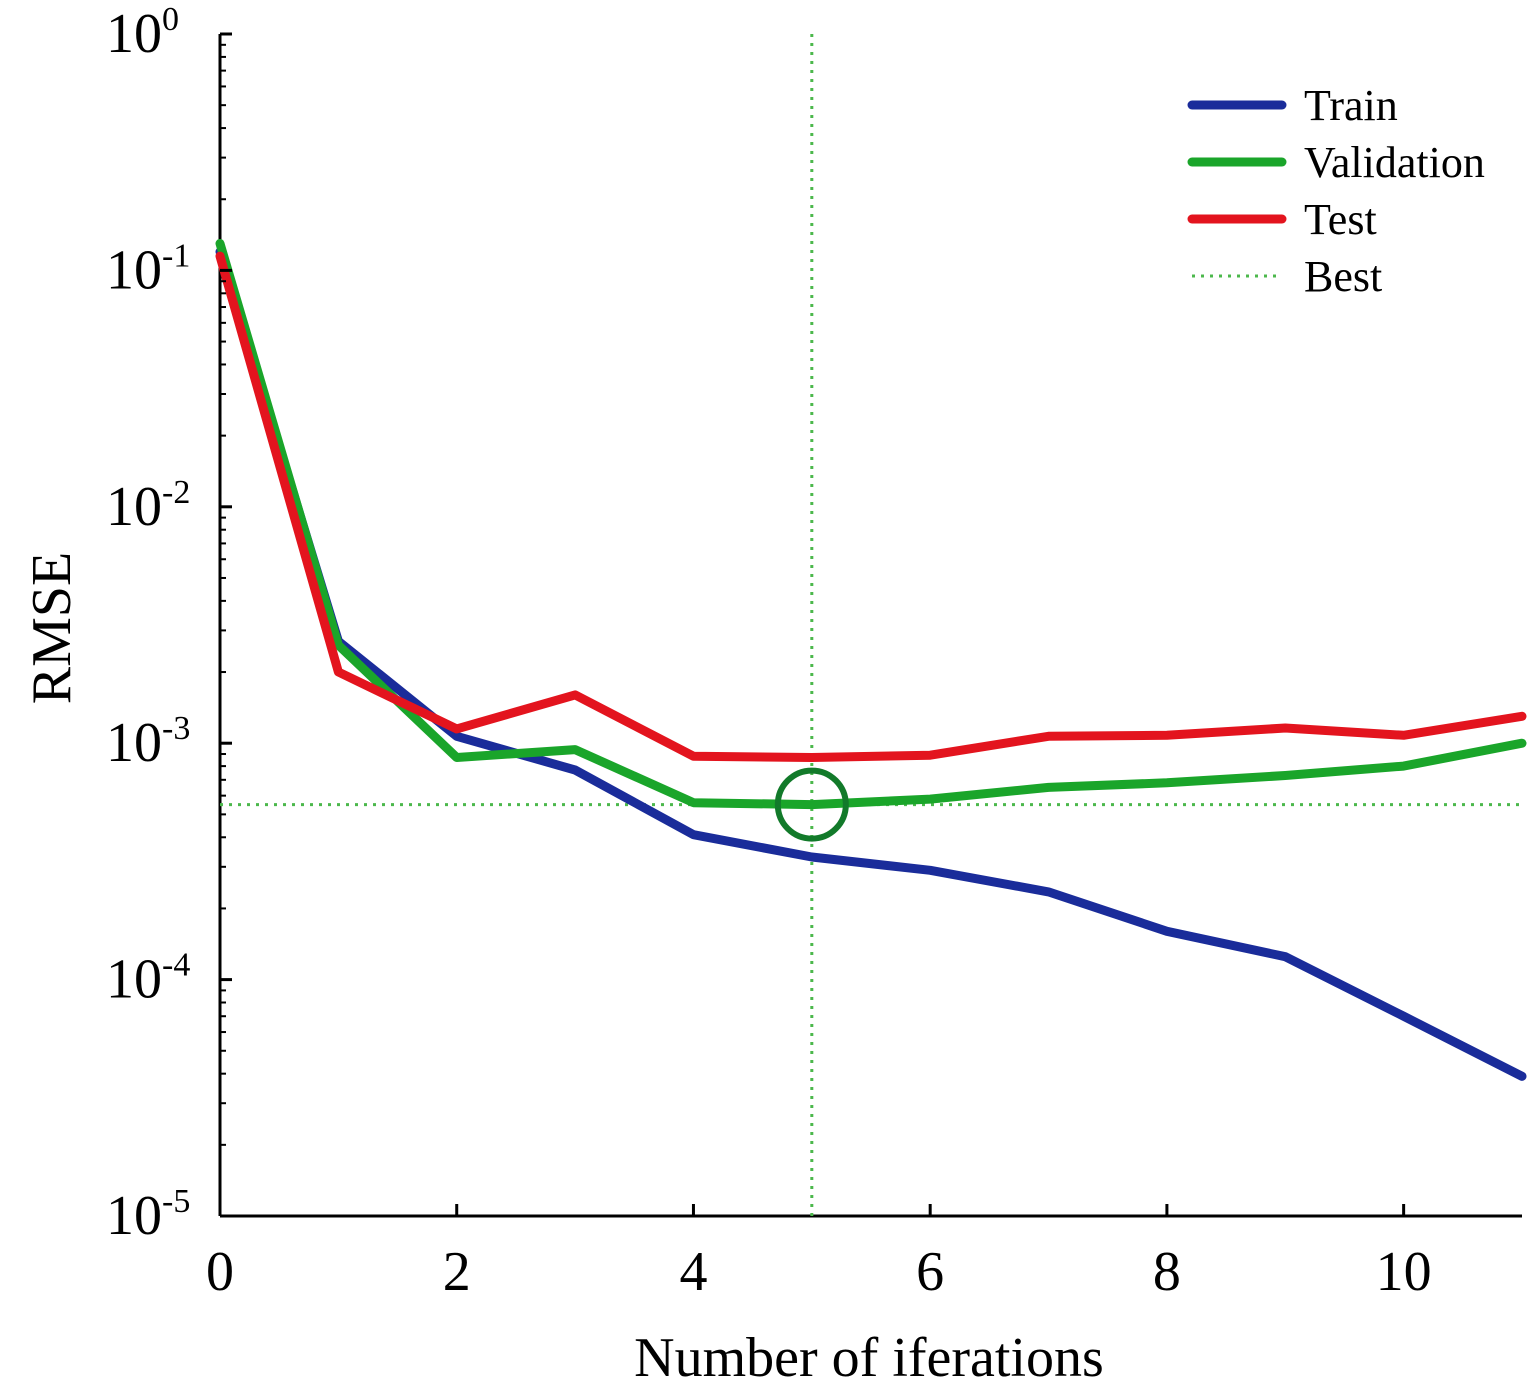 Image resolution: width=1538 pixels, height=1394 pixels. I want to click on x-tick-label: 4, so click(693, 1272).